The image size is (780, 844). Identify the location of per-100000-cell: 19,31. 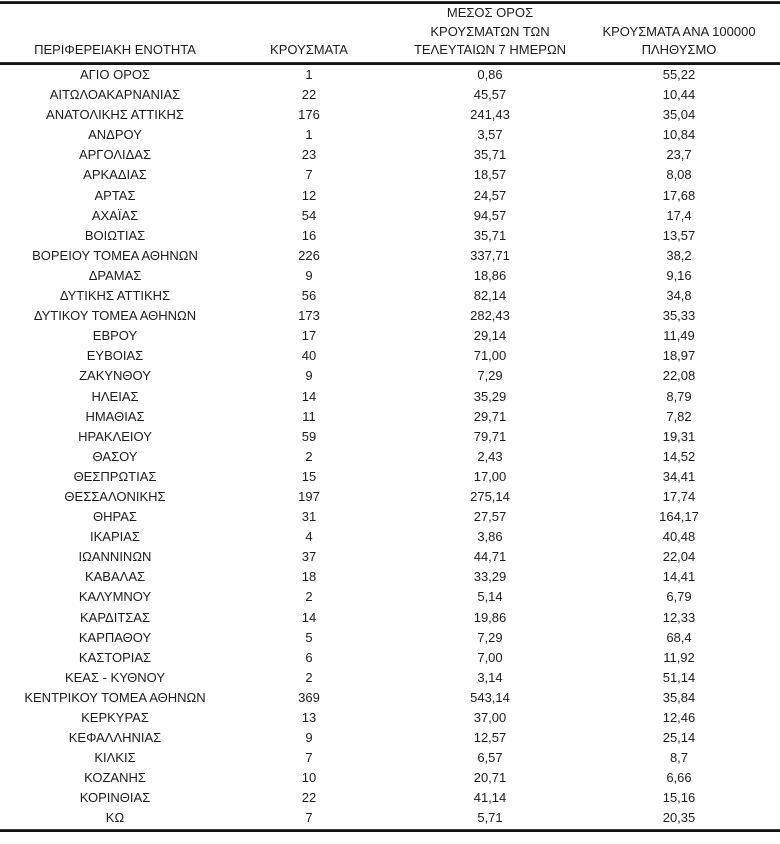
(679, 436).